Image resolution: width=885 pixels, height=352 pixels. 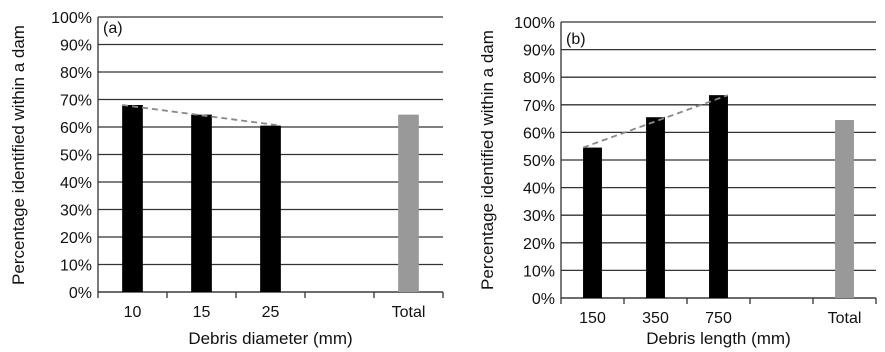 I want to click on x-tick-label: 15, so click(x=202, y=312).